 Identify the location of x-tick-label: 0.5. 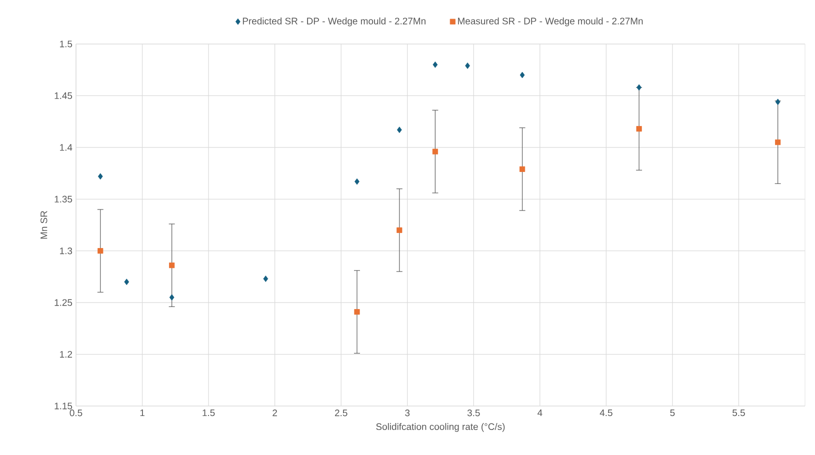
(76, 413).